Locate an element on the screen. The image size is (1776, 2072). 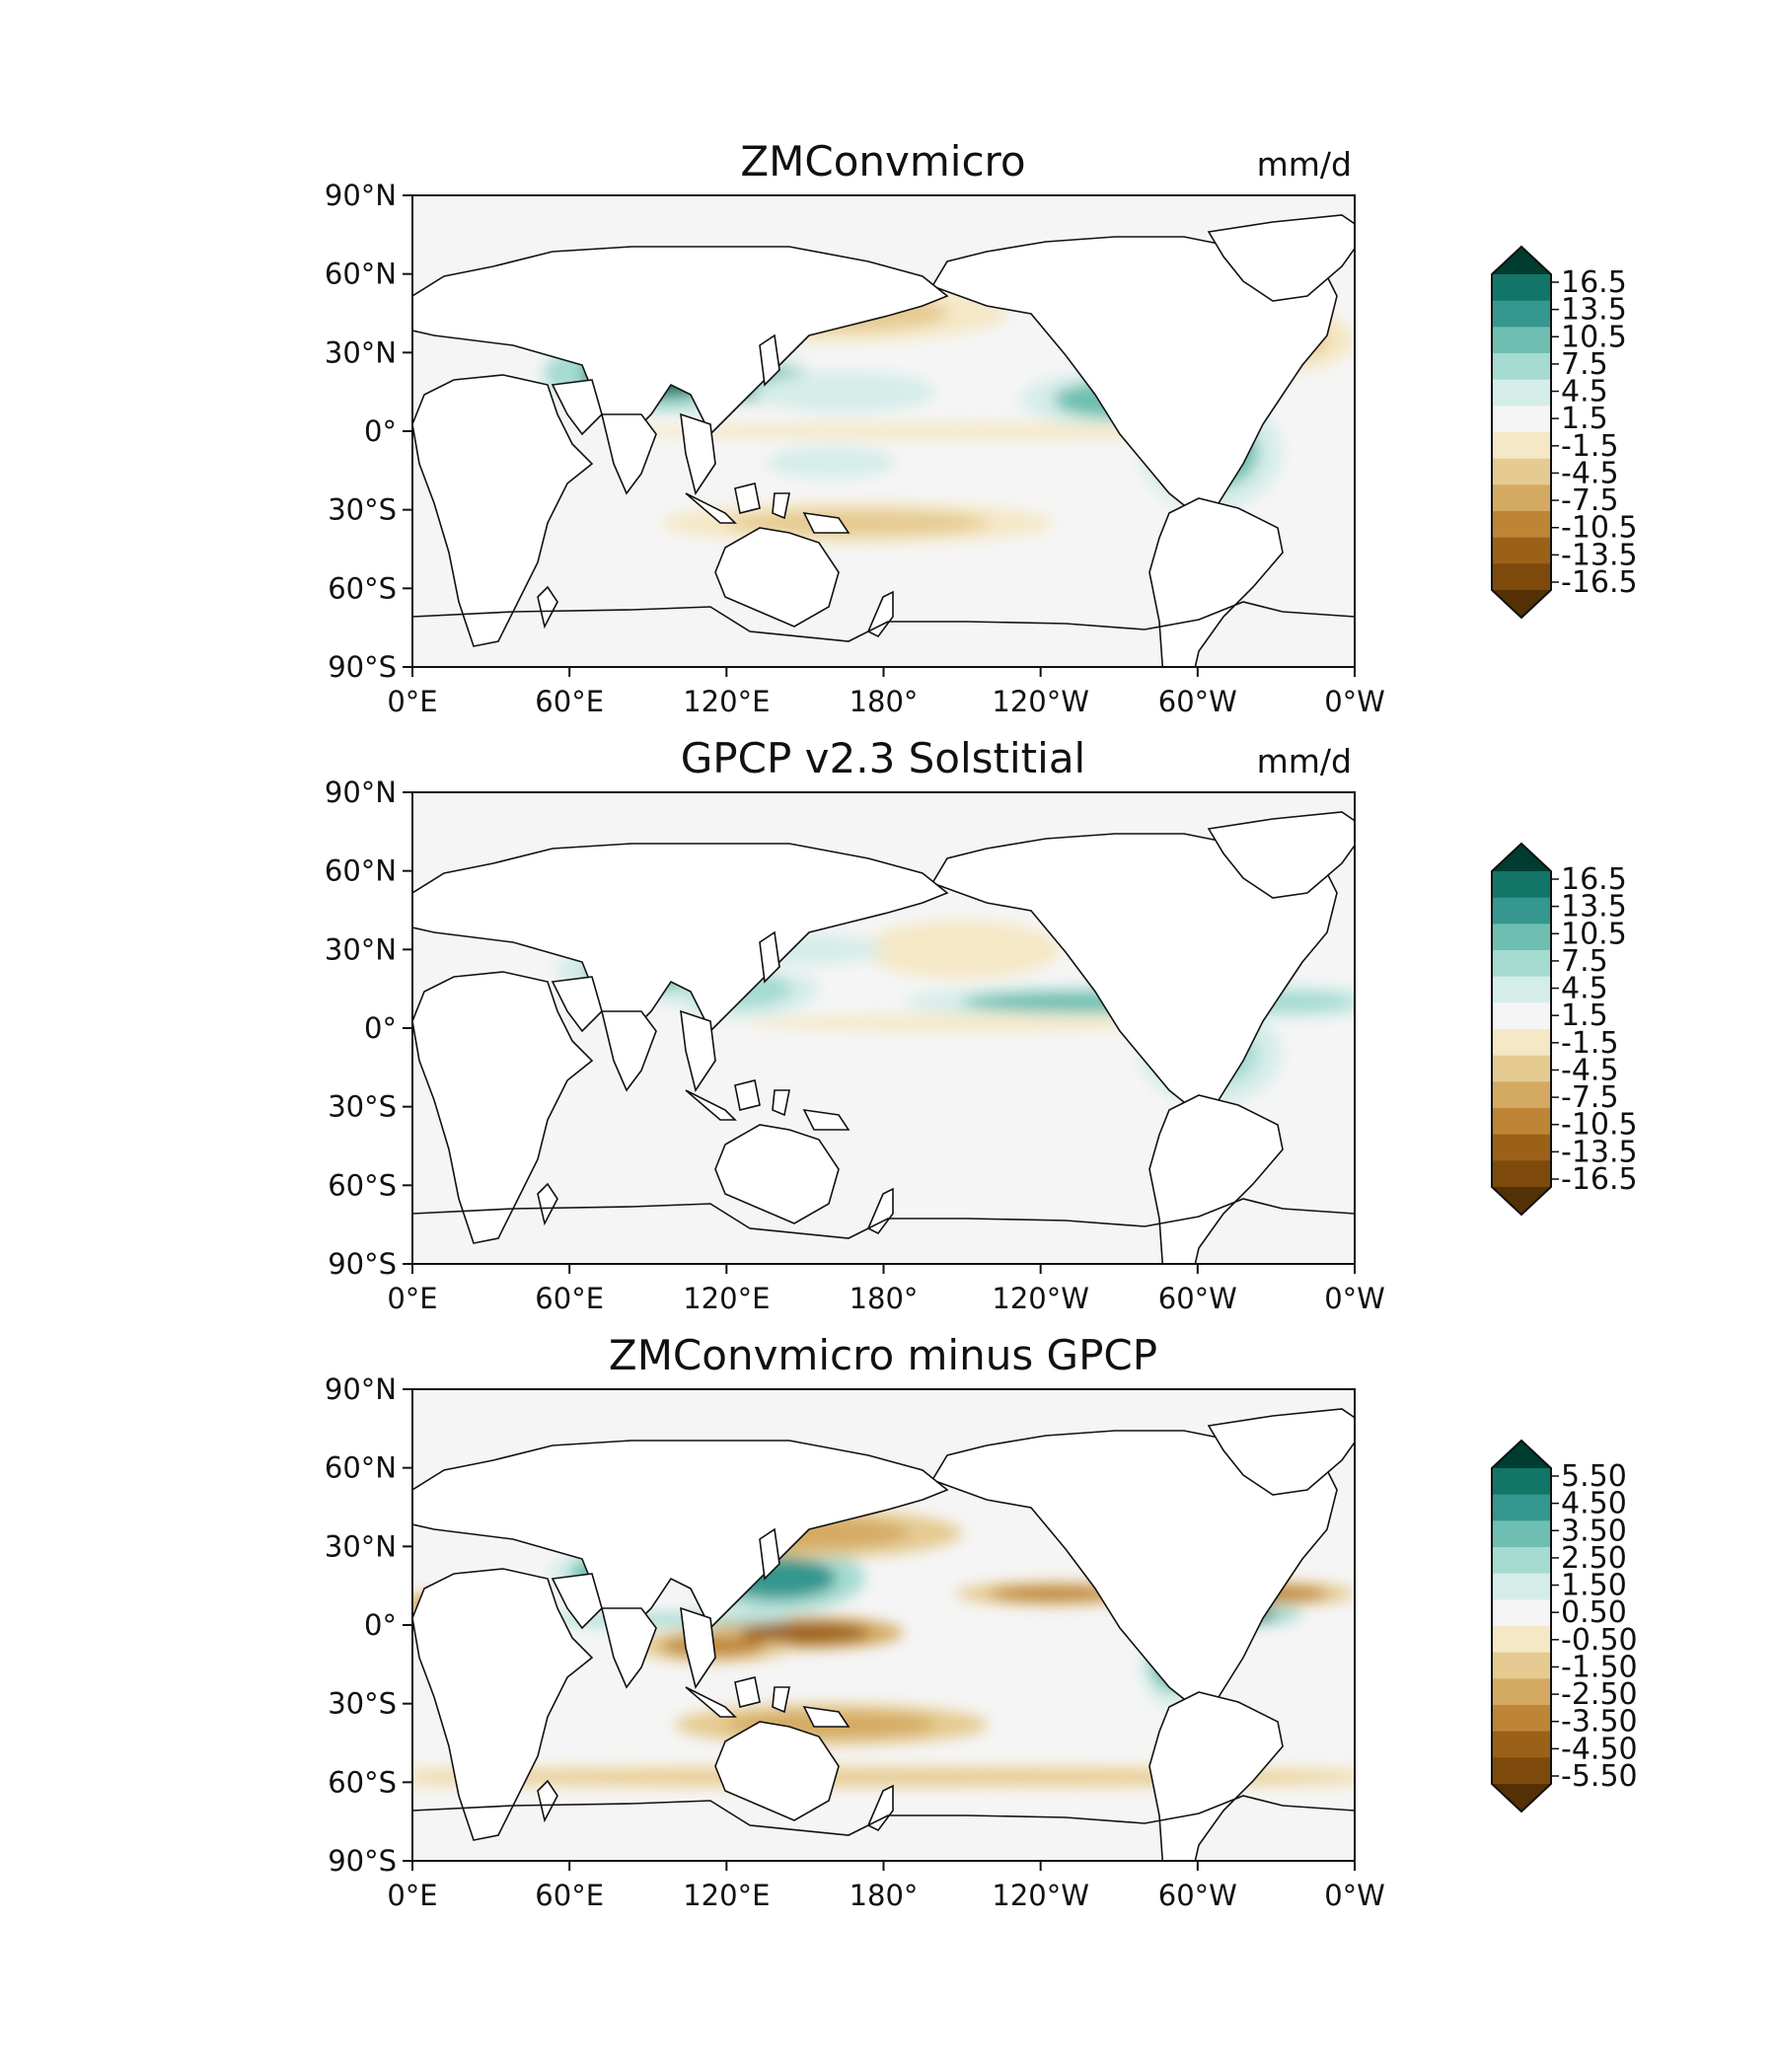
panel-title: GPCP v2.3 Solstitial is located at coordinates (883, 758).